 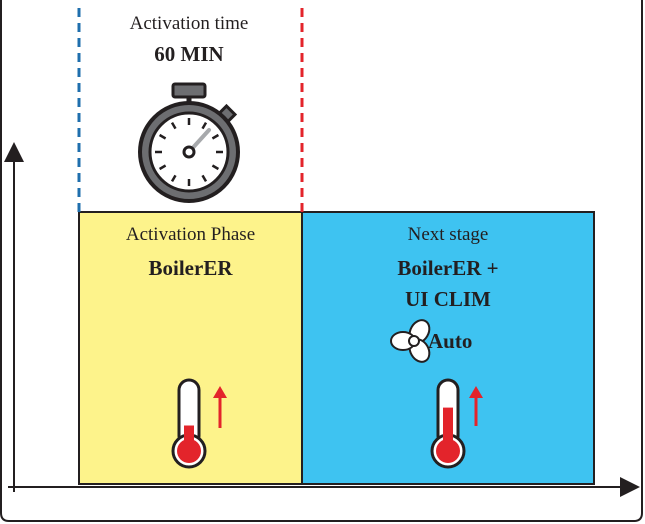 I want to click on fan-mode-label: Auto, so click(x=450, y=341).